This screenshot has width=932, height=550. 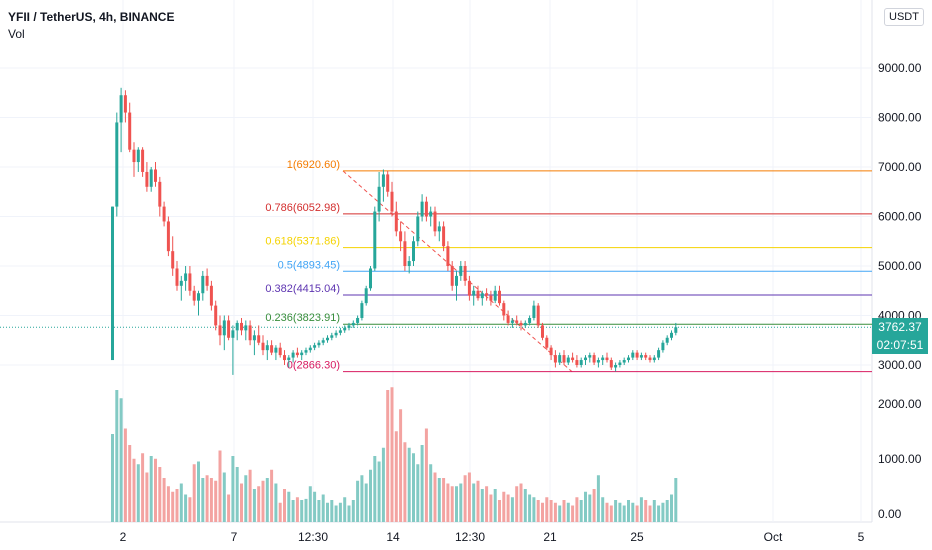 I want to click on fibonacci-level-label: 1(6920.60), so click(x=313, y=165).